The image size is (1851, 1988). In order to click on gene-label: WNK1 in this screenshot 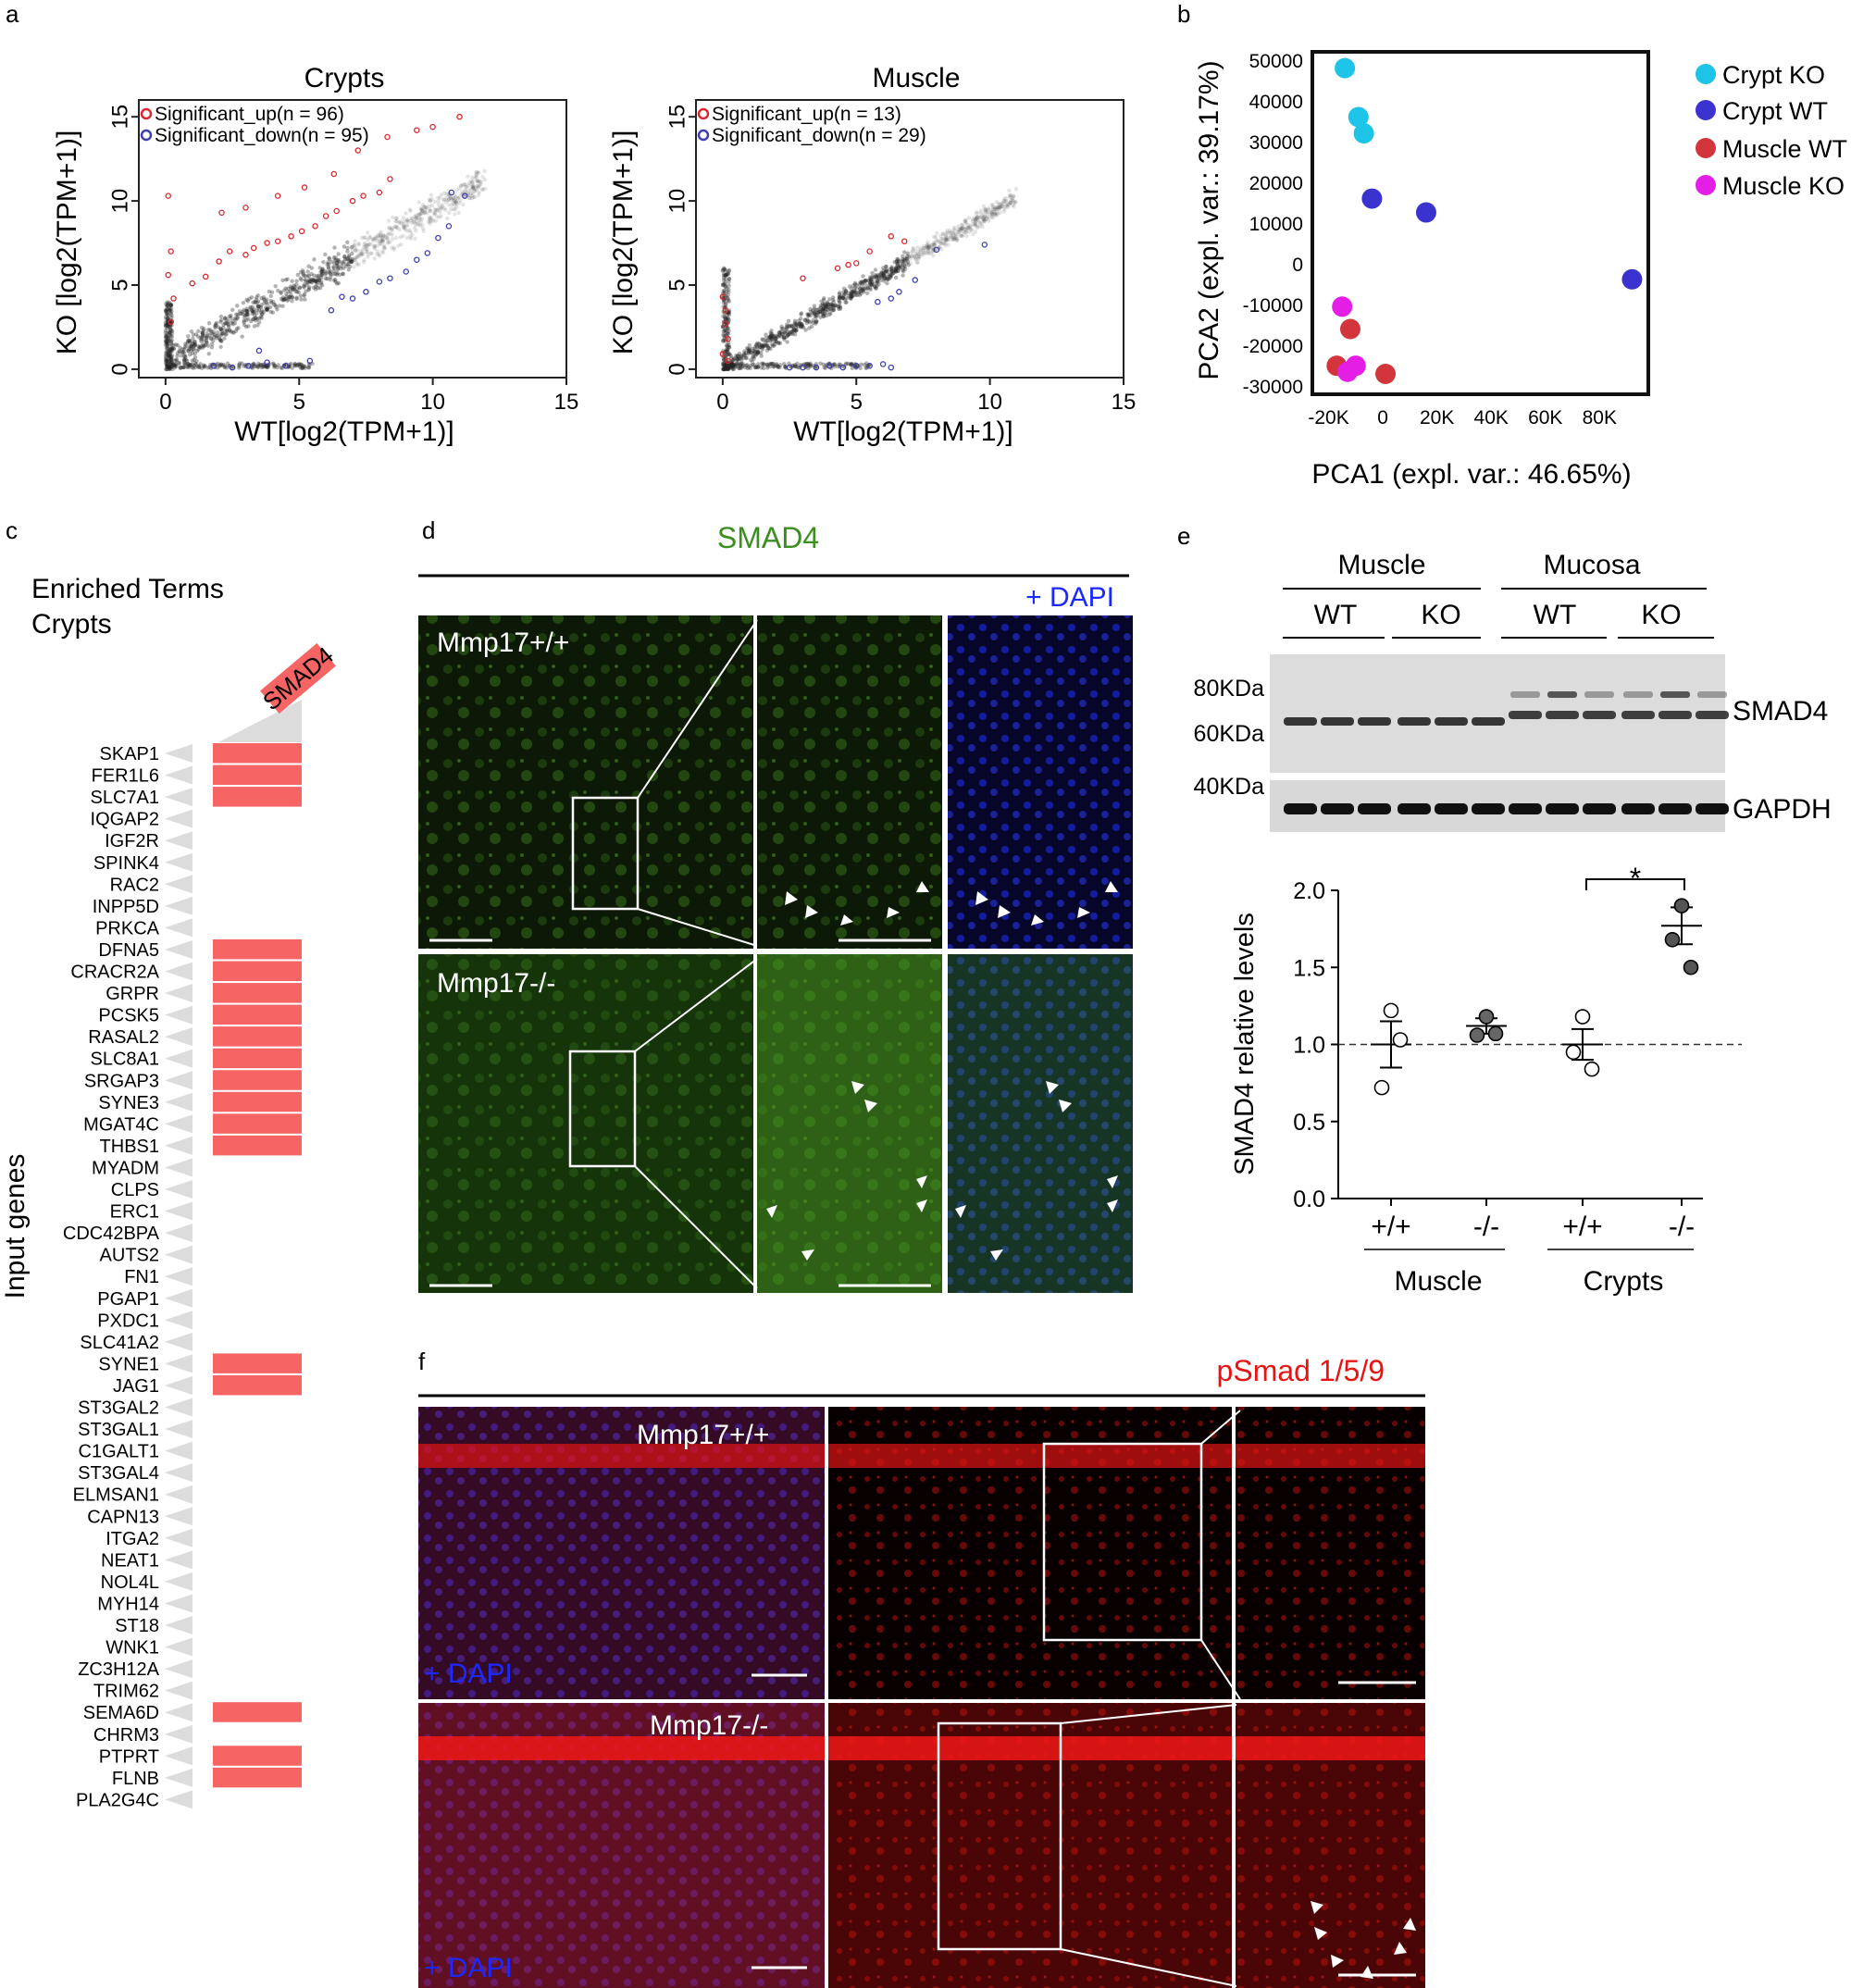, I will do `click(132, 1648)`.